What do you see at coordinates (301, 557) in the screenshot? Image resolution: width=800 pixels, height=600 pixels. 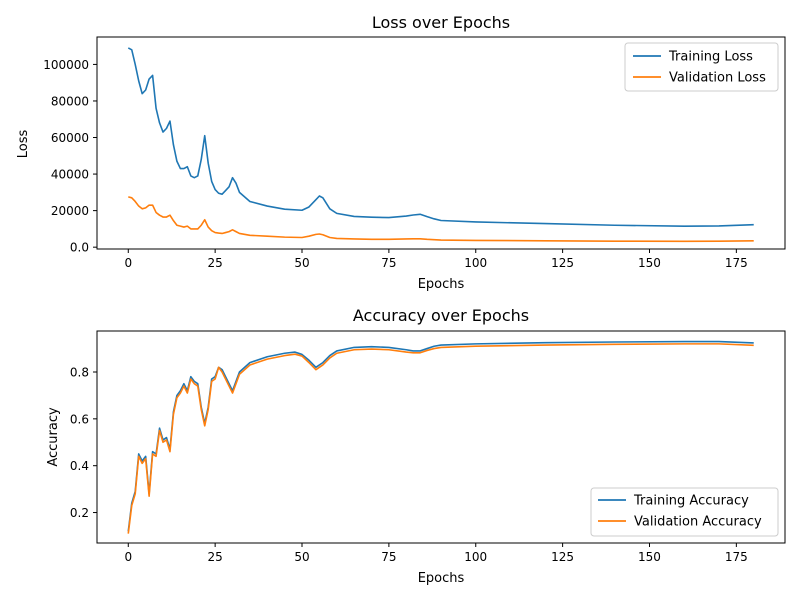 I see `accuracy-x-tick-label: 50` at bounding box center [301, 557].